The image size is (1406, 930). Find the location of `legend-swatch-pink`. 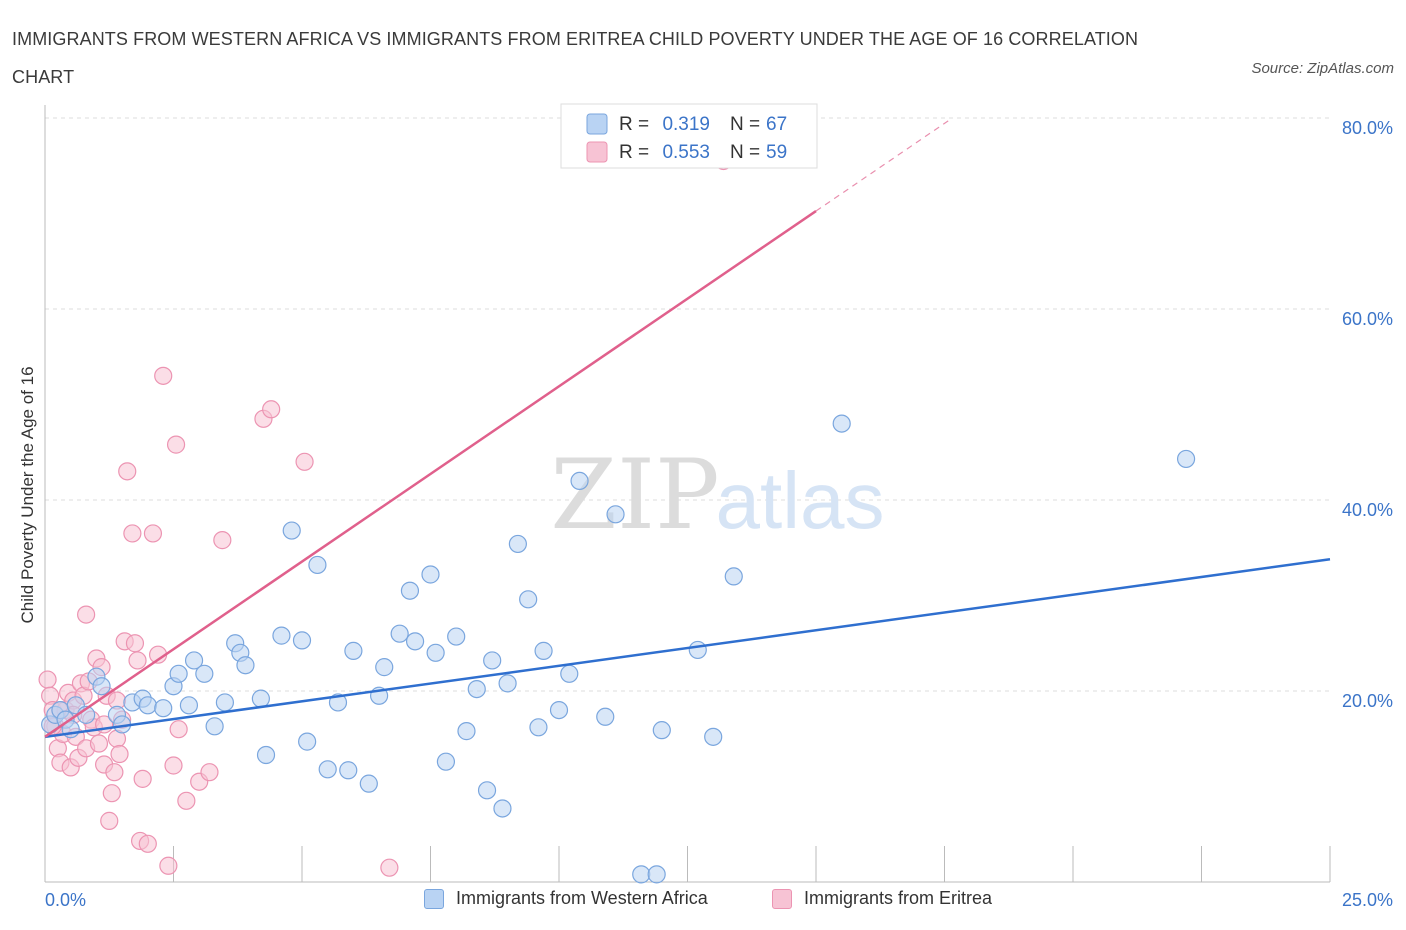

legend-swatch-pink is located at coordinates (597, 152).